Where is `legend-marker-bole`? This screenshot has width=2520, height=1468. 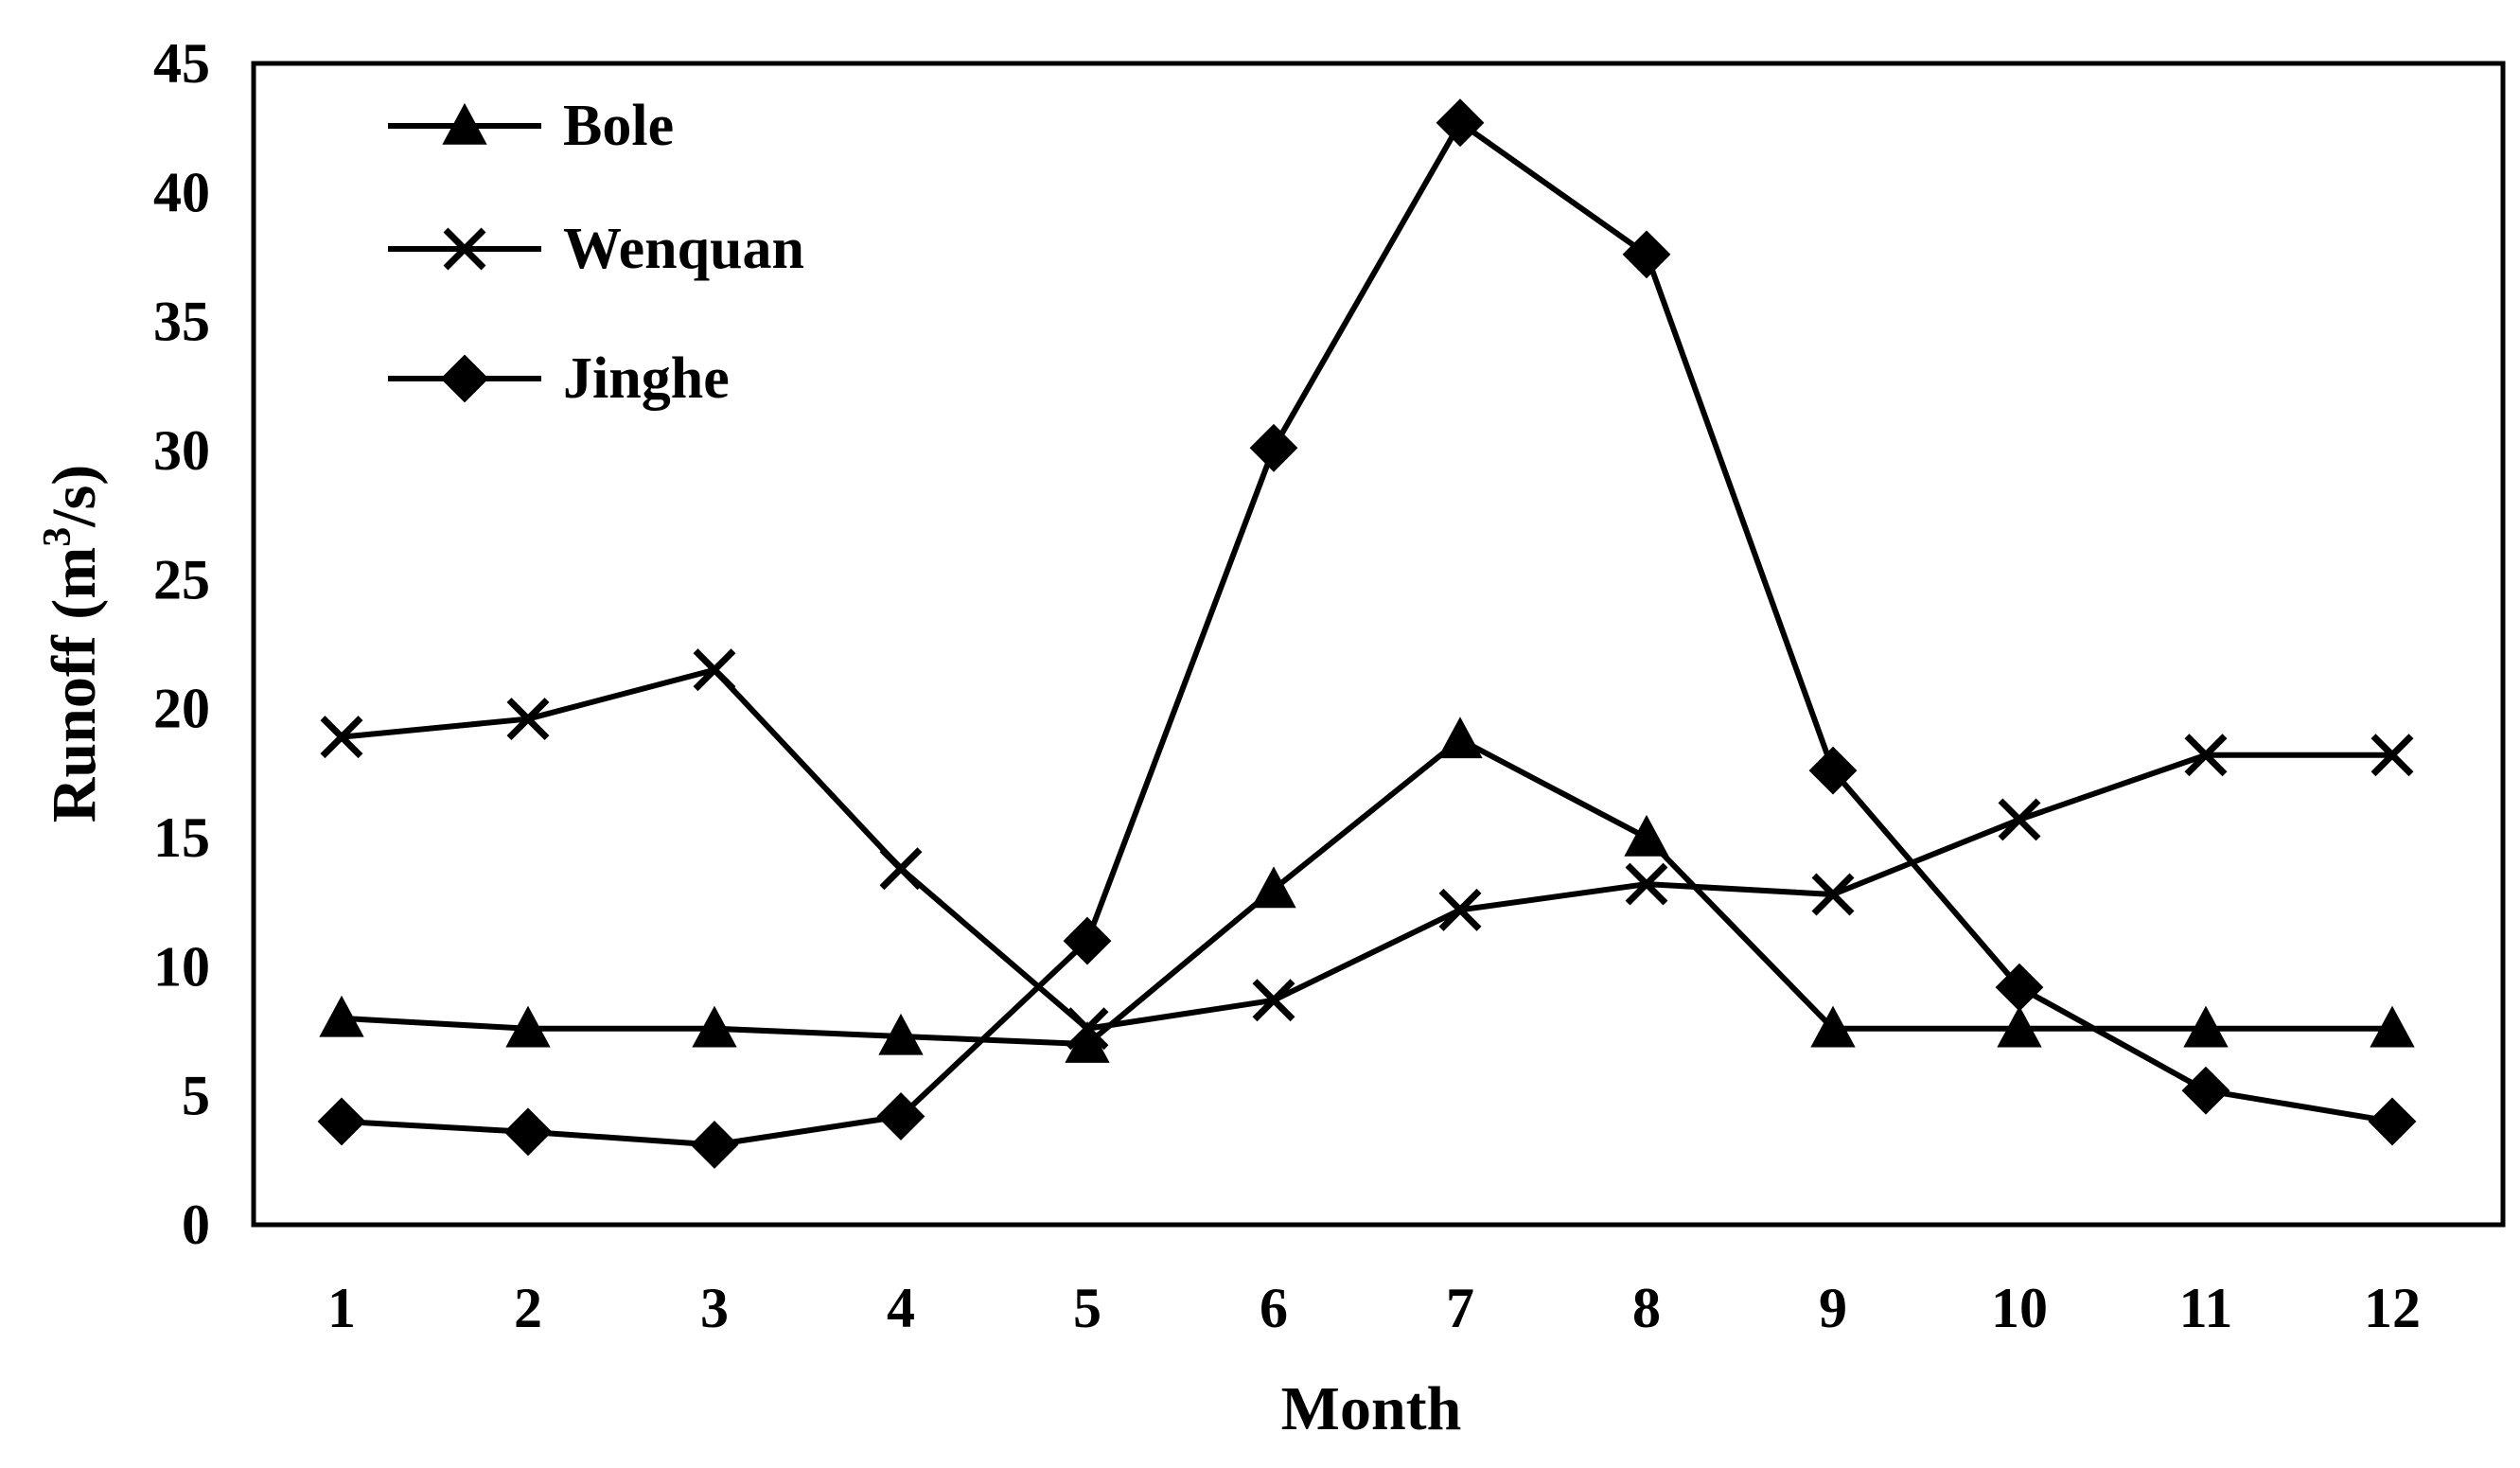
legend-marker-bole is located at coordinates (464, 123).